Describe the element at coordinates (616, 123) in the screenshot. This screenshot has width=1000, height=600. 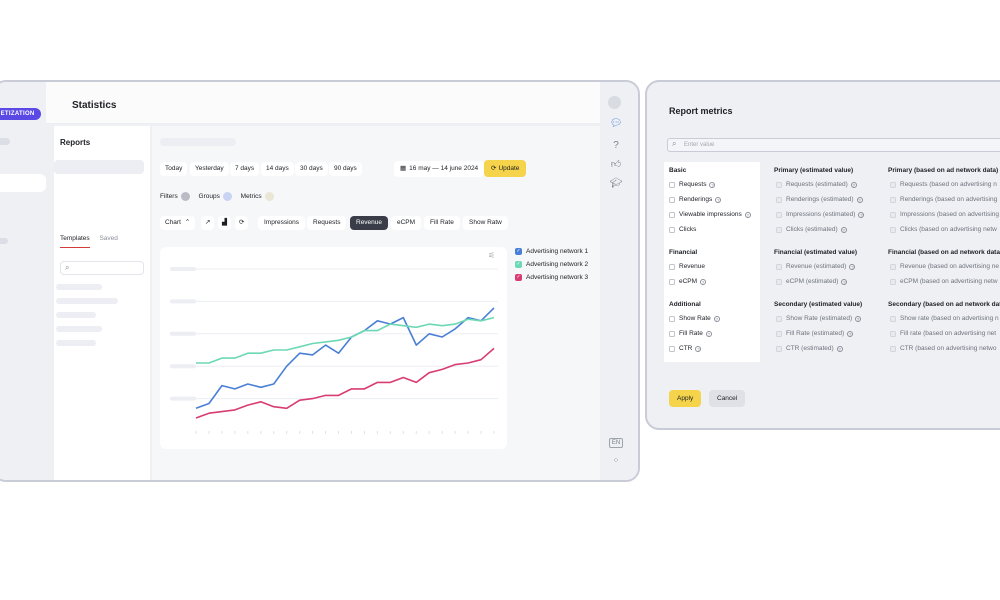
I see `chat-icon: 💬︎` at that location.